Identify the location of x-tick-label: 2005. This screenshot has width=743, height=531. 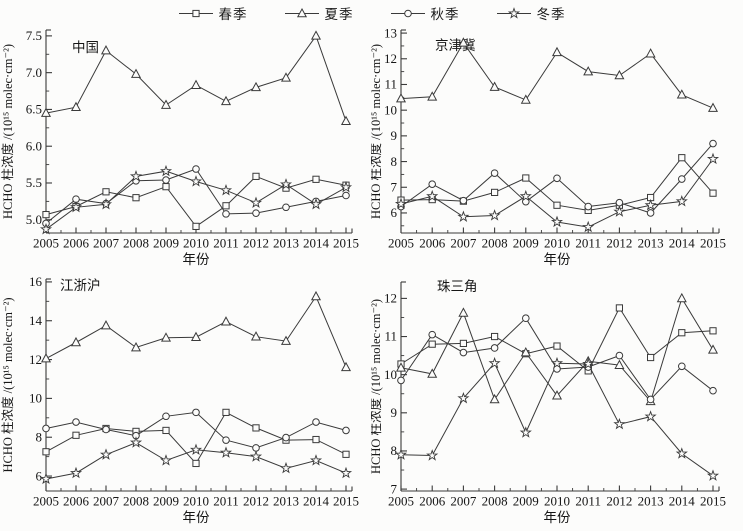
(401, 501).